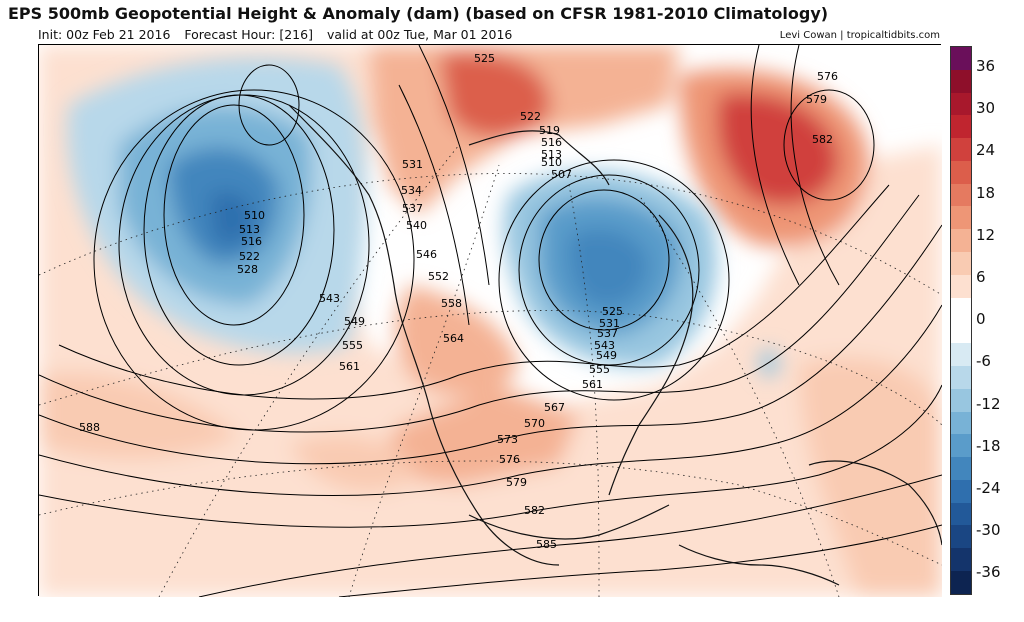  I want to click on colorbar-label: -30, so click(988, 530).